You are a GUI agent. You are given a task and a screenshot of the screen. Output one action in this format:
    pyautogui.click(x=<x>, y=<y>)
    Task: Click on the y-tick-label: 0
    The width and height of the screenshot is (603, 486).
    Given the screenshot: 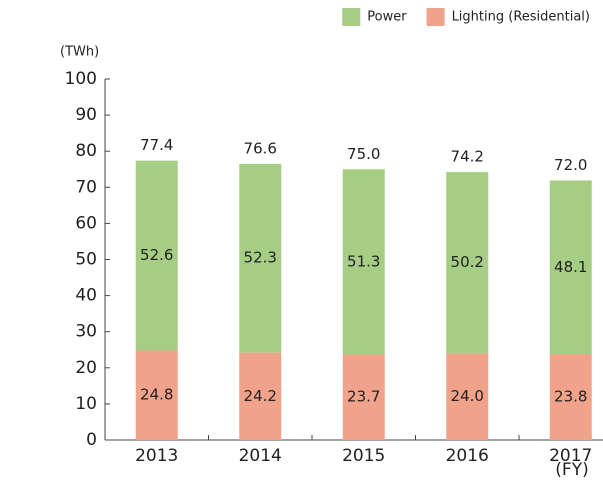 What is the action you would take?
    pyautogui.click(x=91, y=440)
    